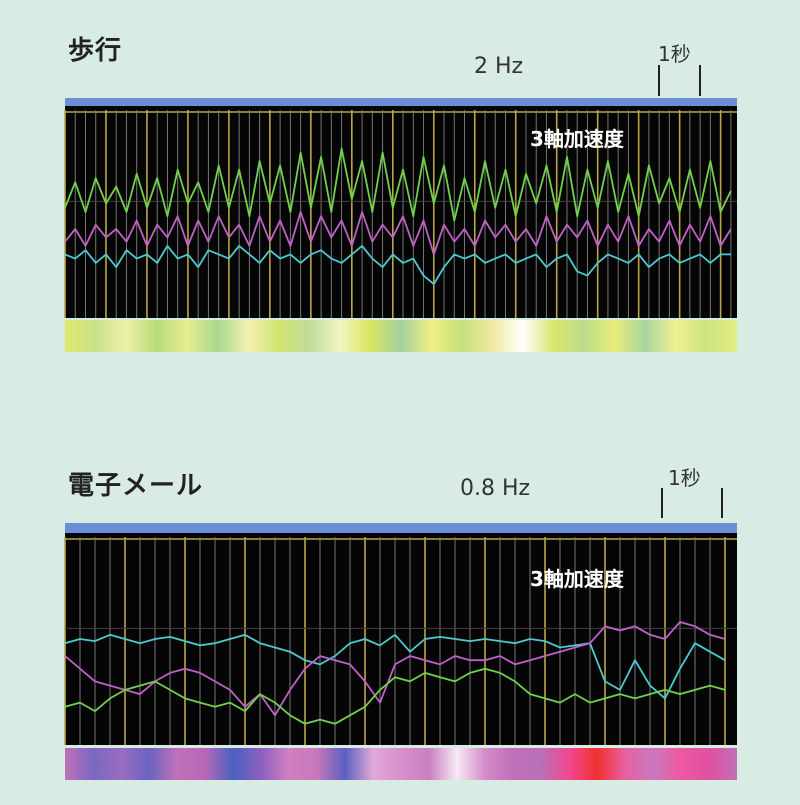 Image resolution: width=800 pixels, height=805 pixels. What do you see at coordinates (495, 488) in the screenshot?
I see `frequency-label-email: 0.8 Hz` at bounding box center [495, 488].